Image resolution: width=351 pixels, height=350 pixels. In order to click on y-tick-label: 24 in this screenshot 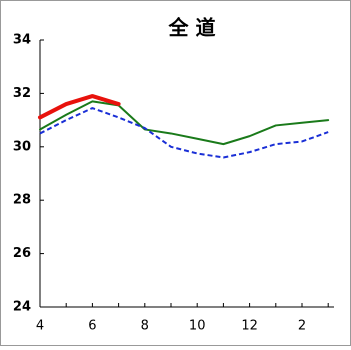, I will do `click(22, 307)`.